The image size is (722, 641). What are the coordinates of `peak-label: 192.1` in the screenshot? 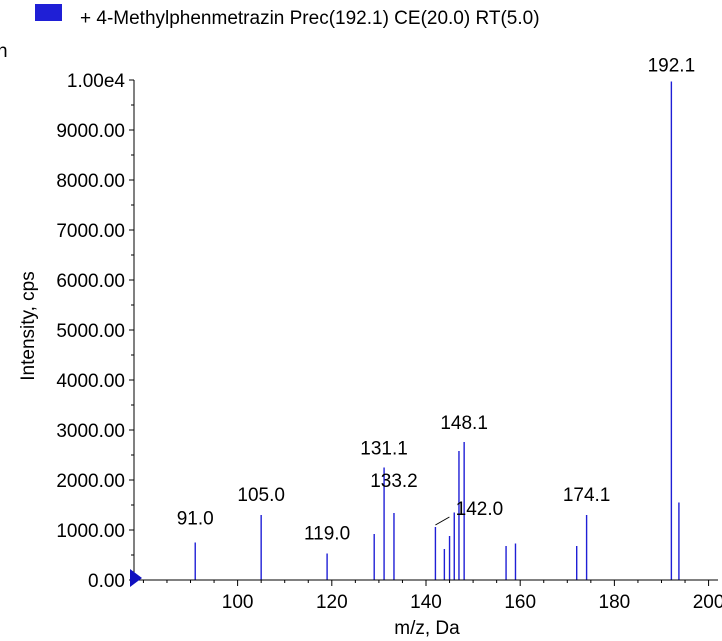 It's located at (672, 66).